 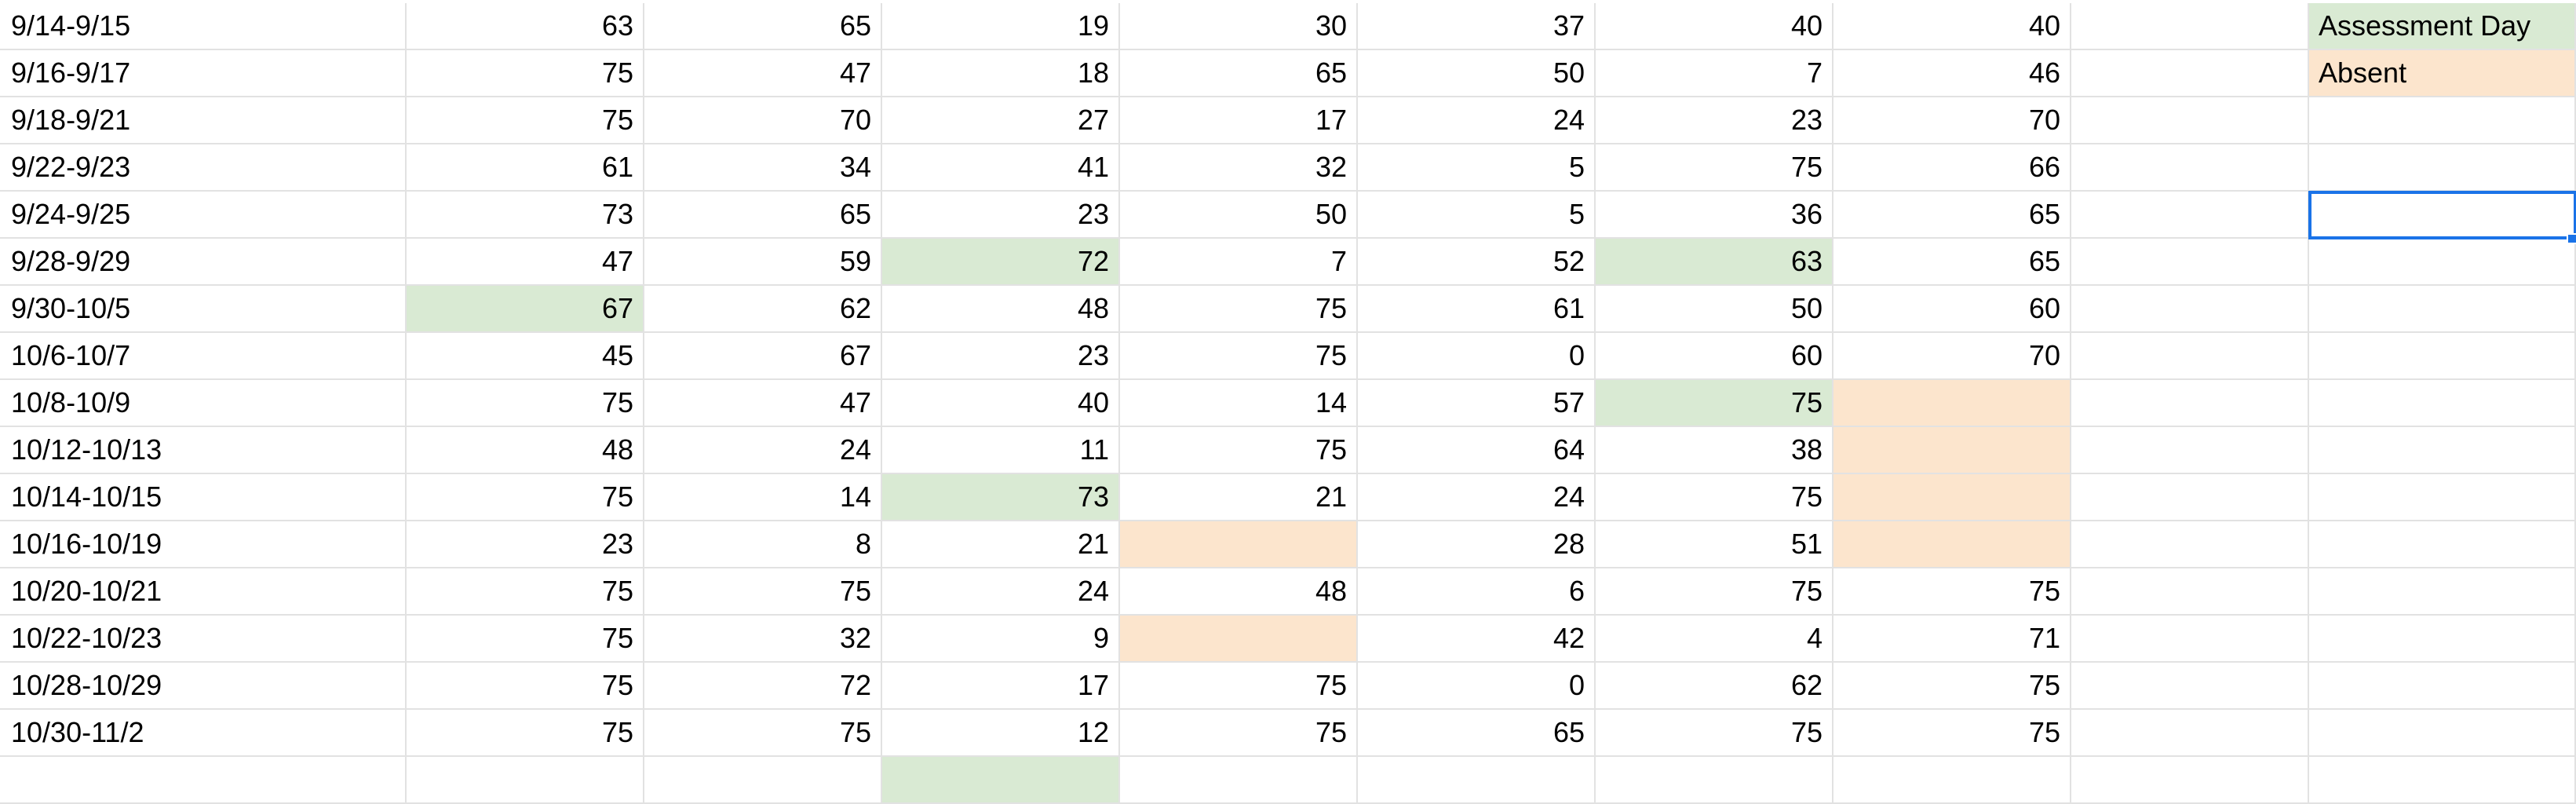 What do you see at coordinates (203, 262) in the screenshot?
I see `date-range-cell: 9/28-9/29` at bounding box center [203, 262].